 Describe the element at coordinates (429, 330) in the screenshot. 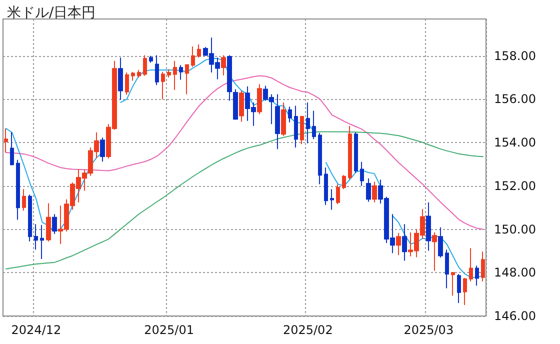

I see `x-tick-label: 2025/03` at that location.